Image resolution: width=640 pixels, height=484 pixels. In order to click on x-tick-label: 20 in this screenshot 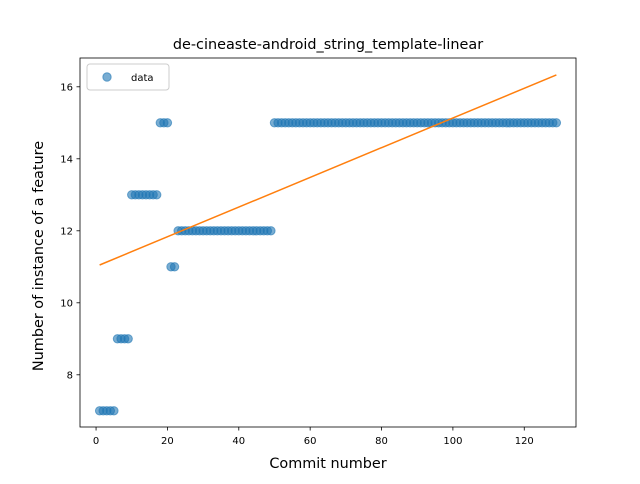, I will do `click(167, 441)`.